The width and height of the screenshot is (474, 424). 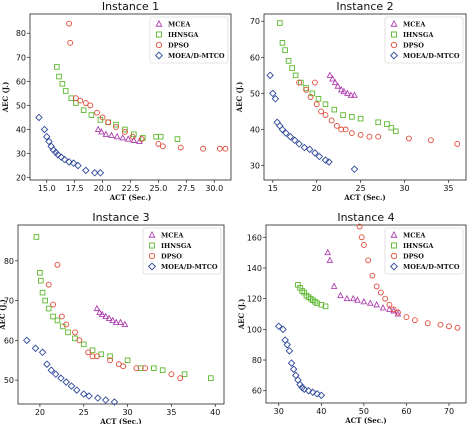 I want to click on y-tick-label: 50, so click(x=21, y=105).